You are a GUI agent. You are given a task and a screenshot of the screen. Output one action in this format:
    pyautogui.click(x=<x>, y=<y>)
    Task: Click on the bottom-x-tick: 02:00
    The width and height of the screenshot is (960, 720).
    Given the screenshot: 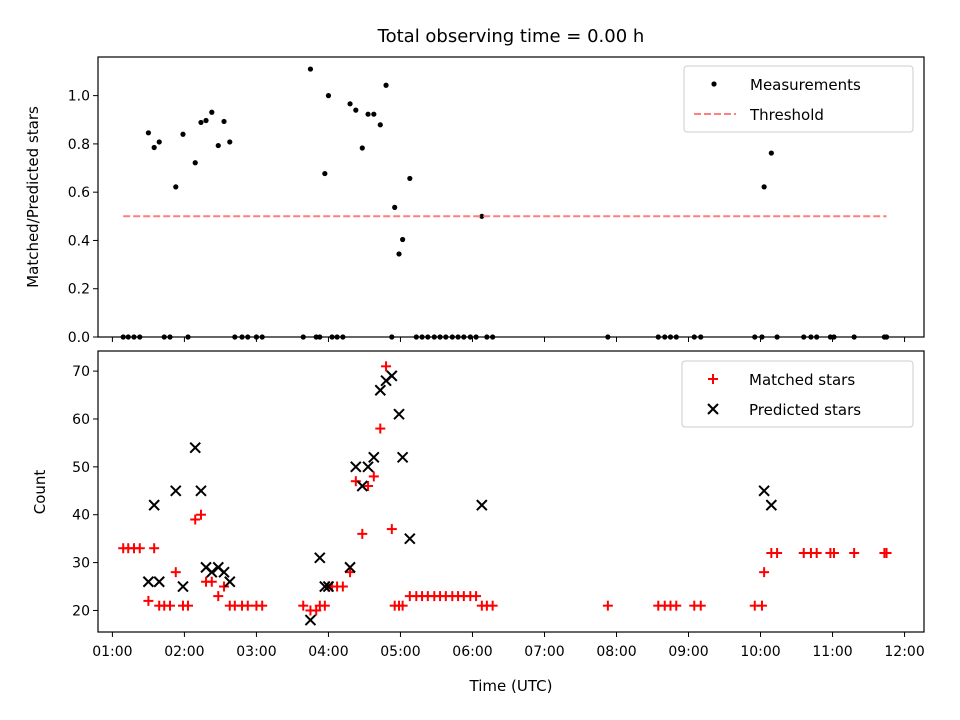 What is the action you would take?
    pyautogui.click(x=184, y=646)
    